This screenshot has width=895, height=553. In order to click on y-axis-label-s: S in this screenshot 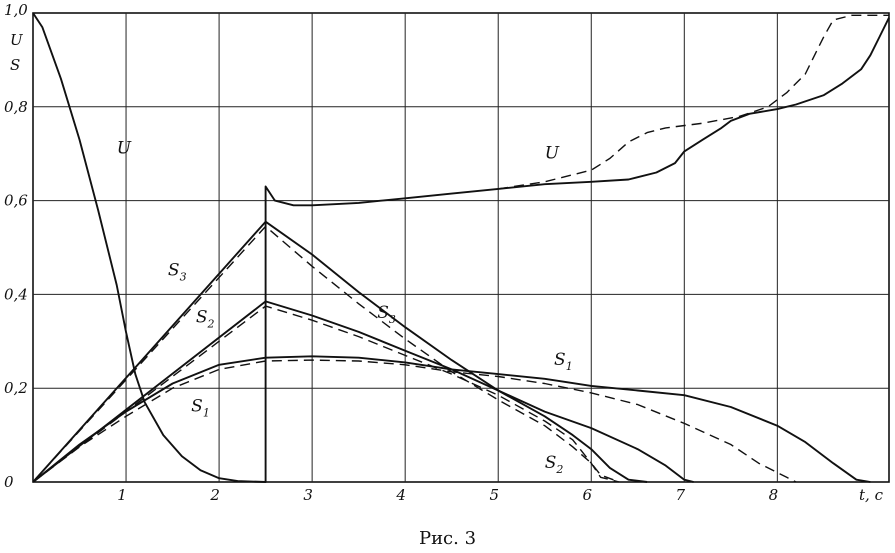, I will do `click(15, 65)`.